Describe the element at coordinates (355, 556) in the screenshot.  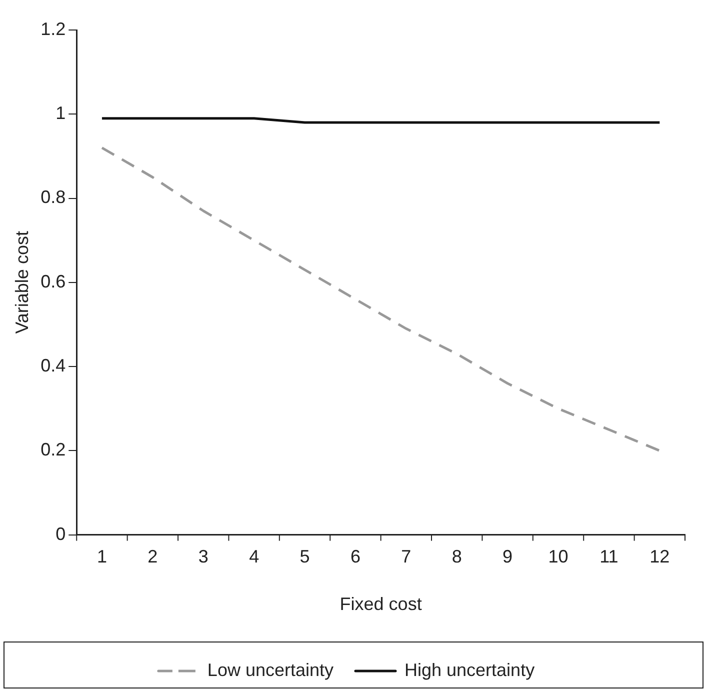
I see `x-tick-label: 6` at that location.